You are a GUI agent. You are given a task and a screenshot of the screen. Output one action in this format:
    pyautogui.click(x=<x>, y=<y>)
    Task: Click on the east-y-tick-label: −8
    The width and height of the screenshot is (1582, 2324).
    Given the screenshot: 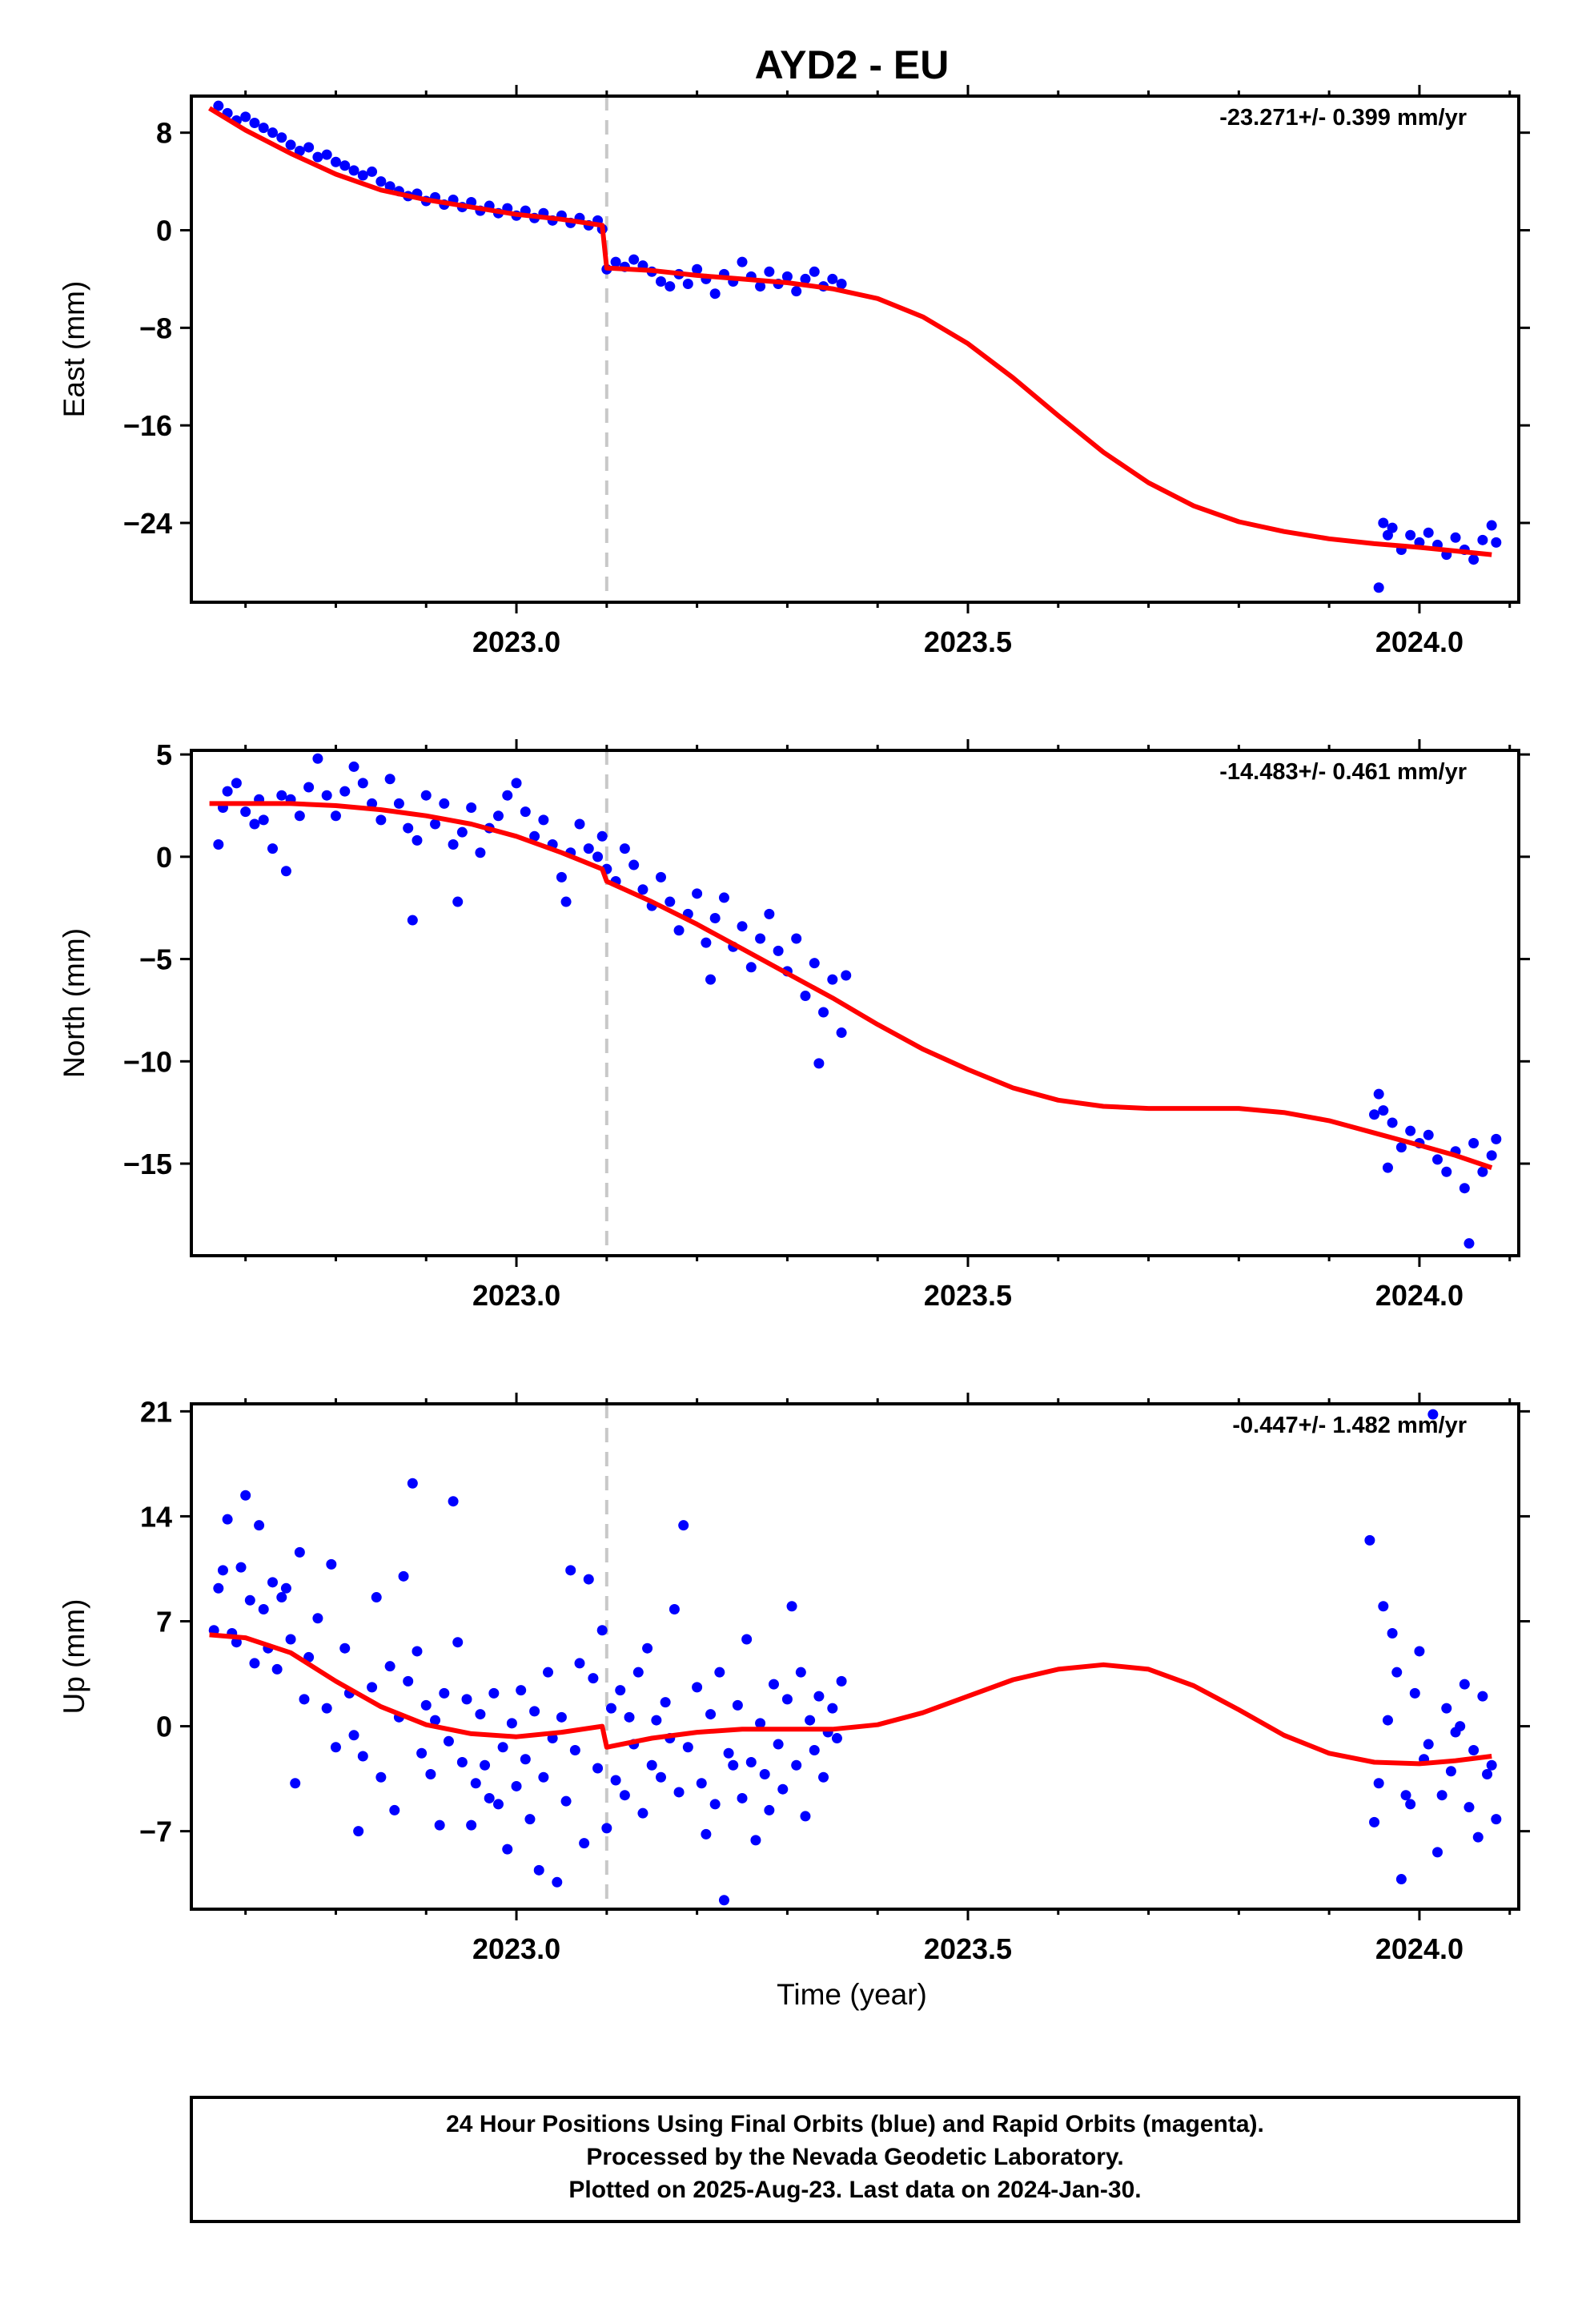 What is the action you would take?
    pyautogui.click(x=155, y=328)
    